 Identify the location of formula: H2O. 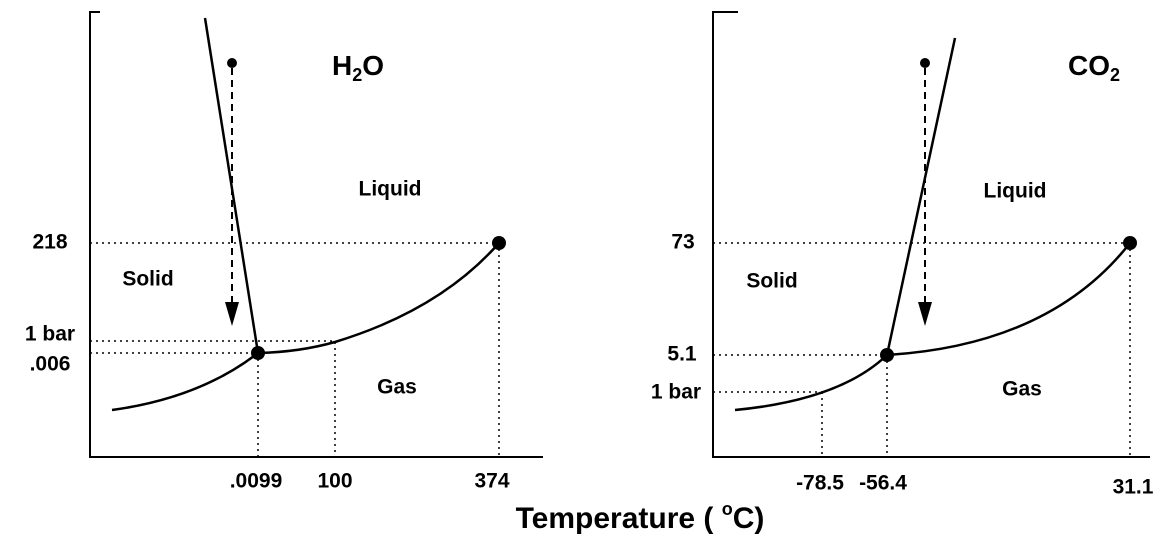
(358, 67).